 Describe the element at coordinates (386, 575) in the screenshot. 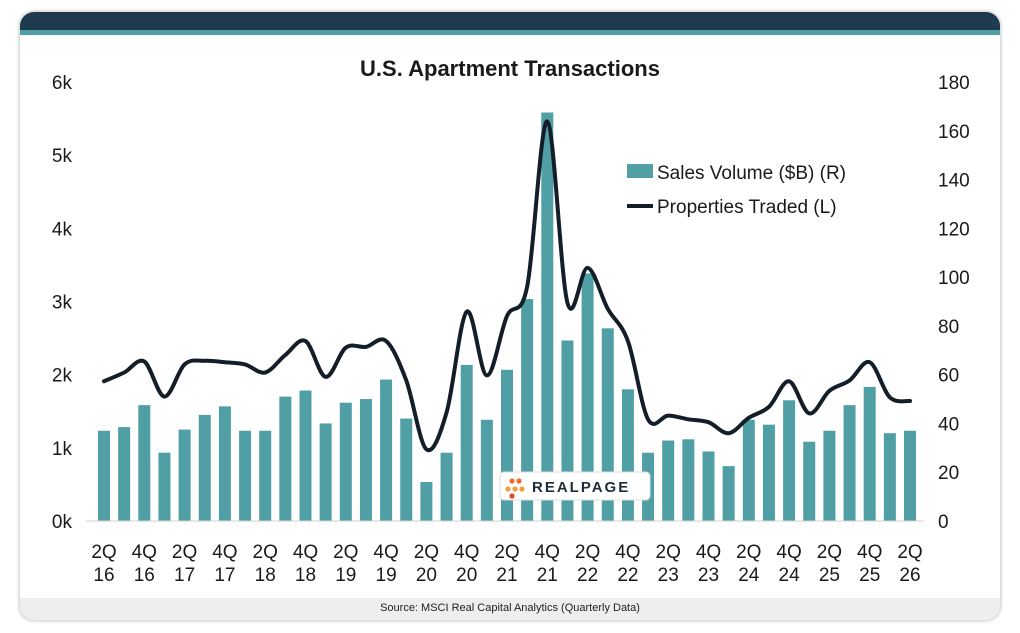

I see `x-tick-label: 19` at that location.